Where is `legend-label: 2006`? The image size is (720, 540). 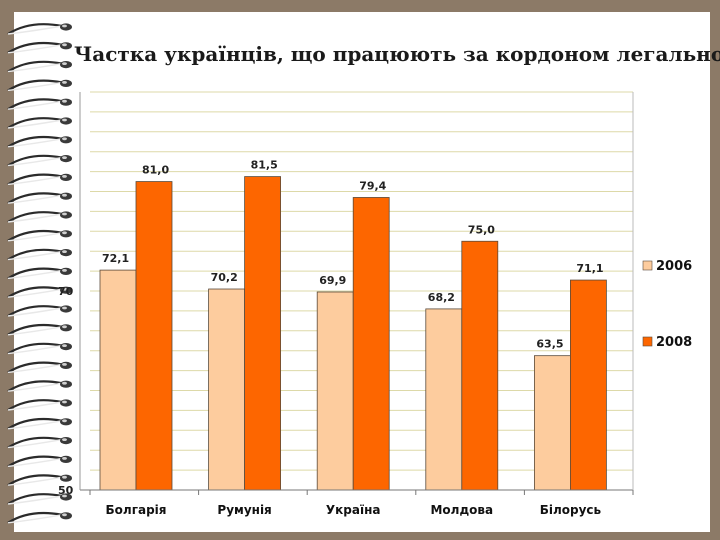
legend-label: 2006 is located at coordinates (674, 266).